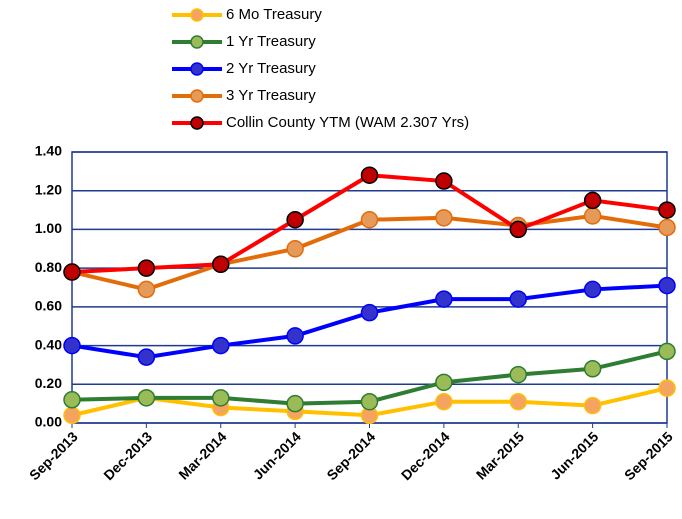 This screenshot has width=682, height=519. I want to click on y-tick-label: 1.00, so click(48, 228).